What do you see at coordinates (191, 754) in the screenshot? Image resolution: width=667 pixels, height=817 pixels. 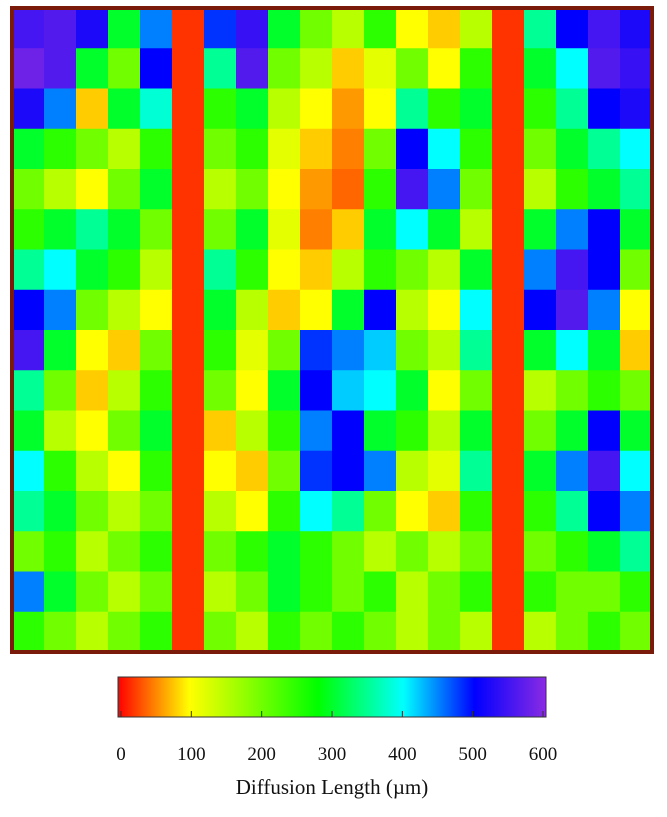 I see `colorbar-tick-label: 100` at bounding box center [191, 754].